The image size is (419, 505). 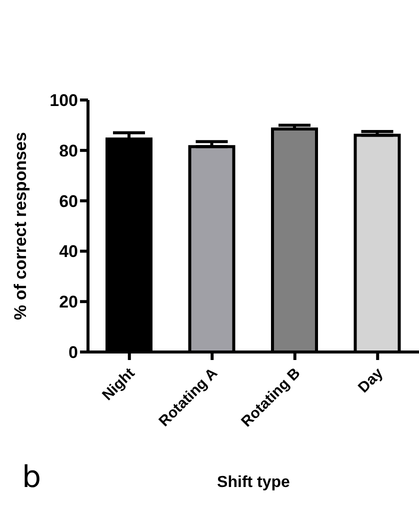 I want to click on x-tick-label: Day, so click(x=370, y=380).